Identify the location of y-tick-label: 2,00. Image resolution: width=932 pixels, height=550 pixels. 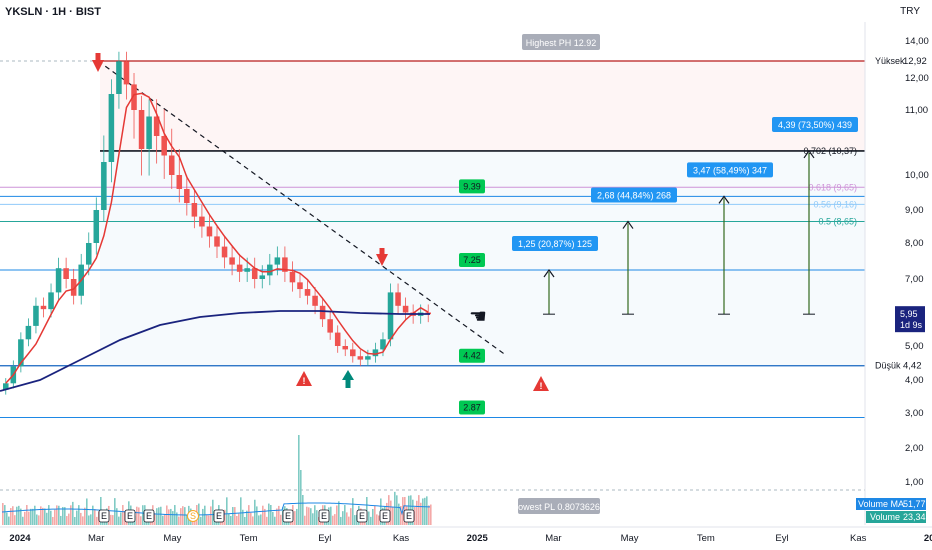
(914, 448).